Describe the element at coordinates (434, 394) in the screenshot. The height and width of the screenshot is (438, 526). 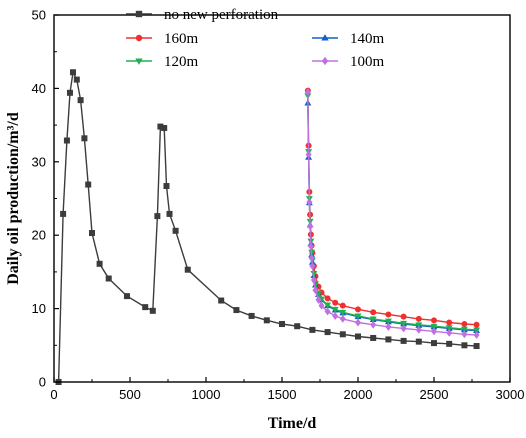
I see `x-tick-label: 2500` at that location.